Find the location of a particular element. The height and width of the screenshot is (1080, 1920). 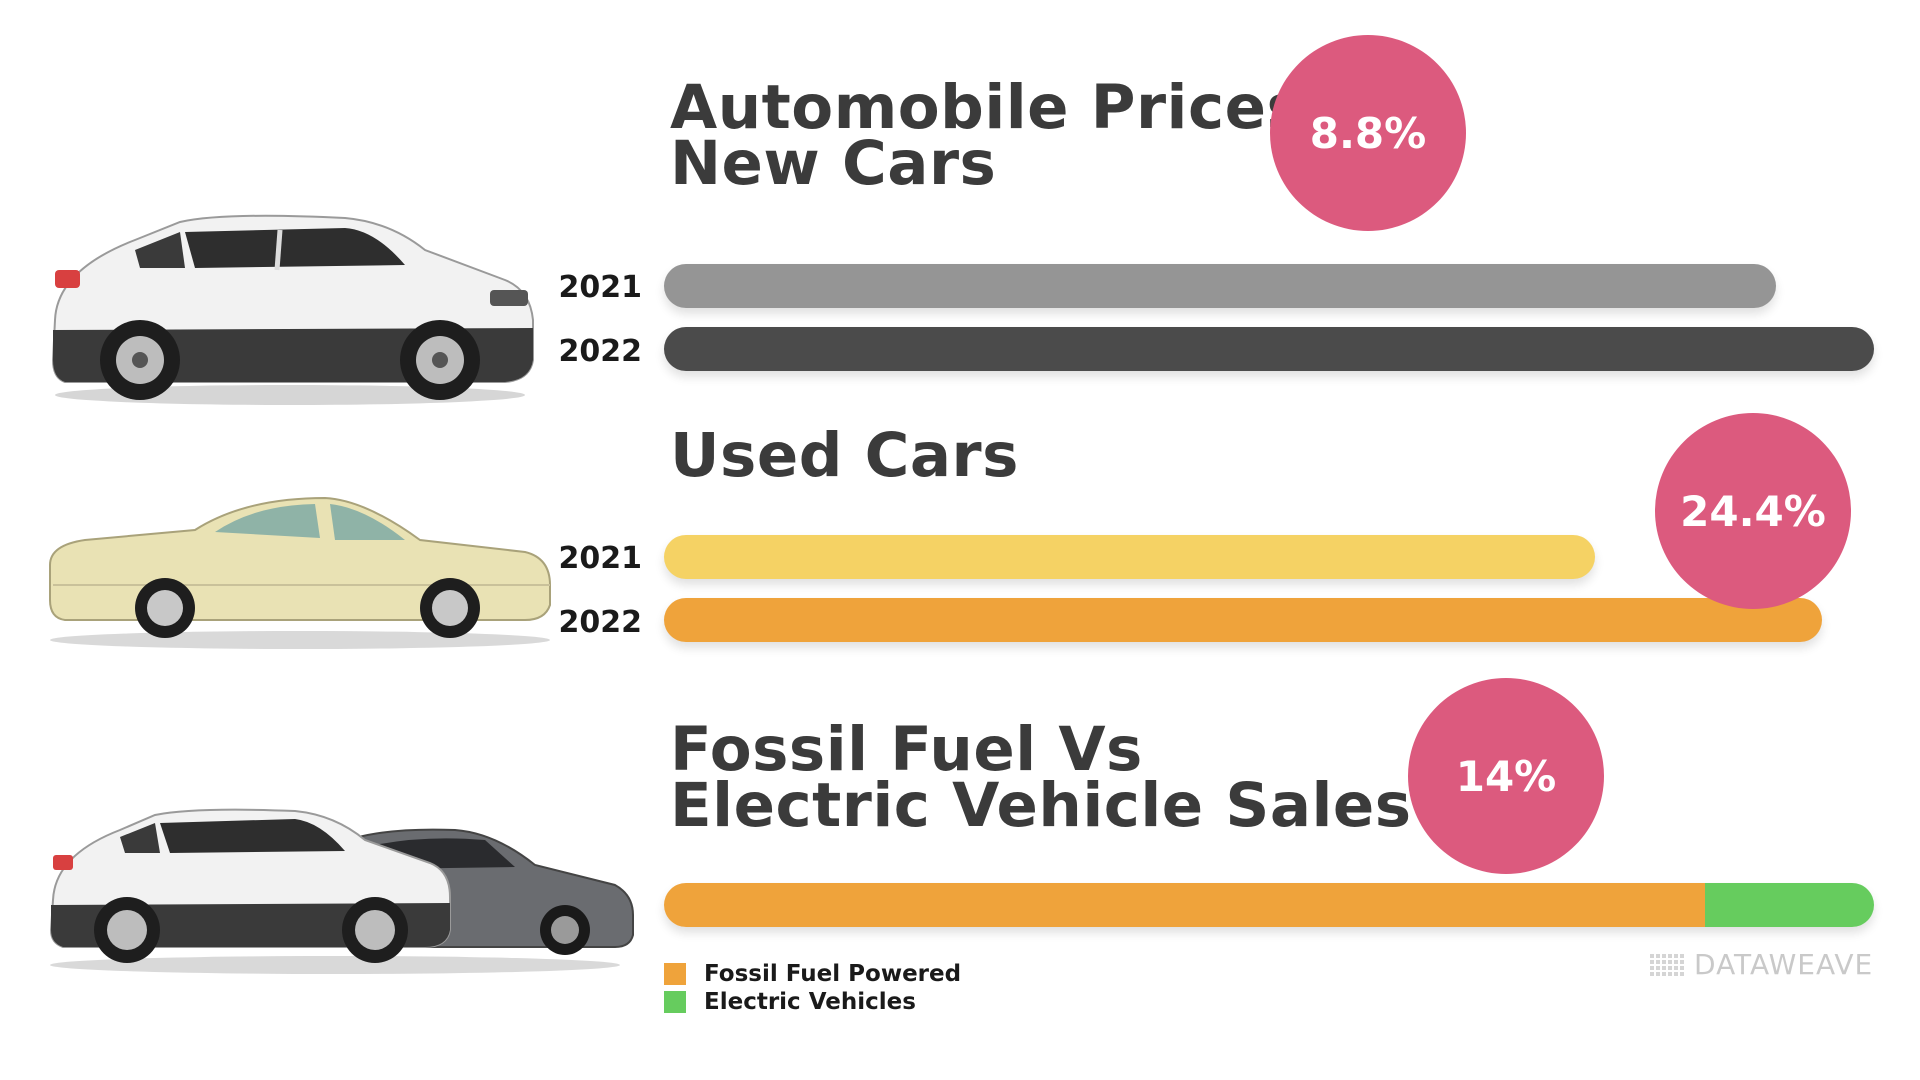

new-cars-title-line2: New Cars is located at coordinates (833, 163).